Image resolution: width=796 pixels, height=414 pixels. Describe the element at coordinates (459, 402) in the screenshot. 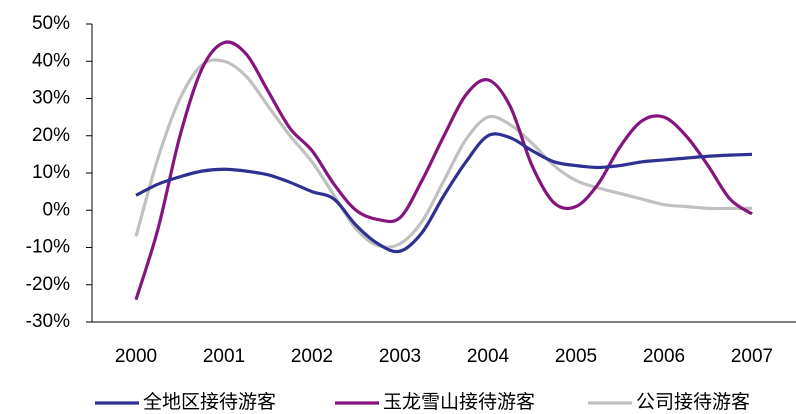

I see `legend-label: 玉龙雪山接待游客` at that location.